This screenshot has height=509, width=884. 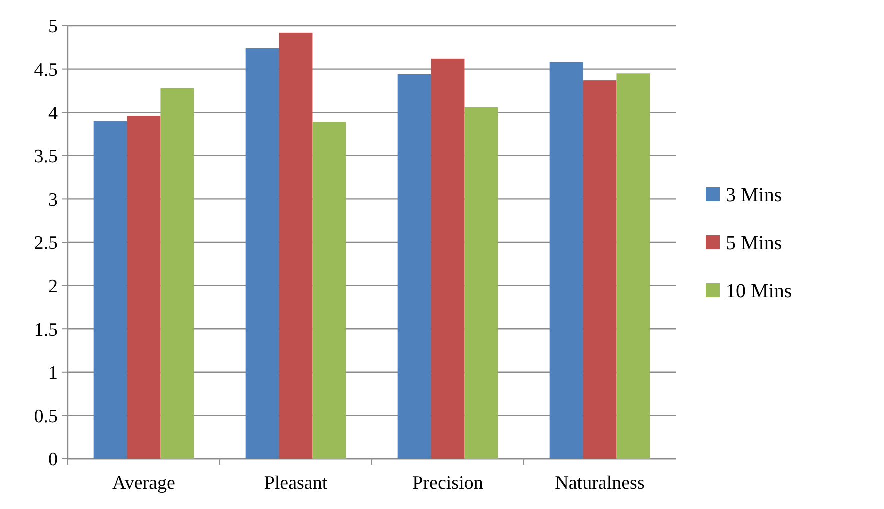 What do you see at coordinates (296, 483) in the screenshot?
I see `x-tick-label: Pleasant` at bounding box center [296, 483].